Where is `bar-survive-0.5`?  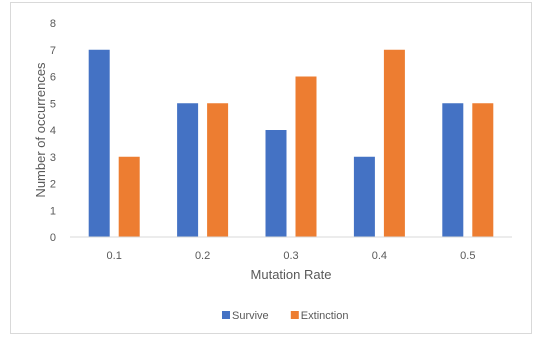 bar-survive-0.5 is located at coordinates (453, 170).